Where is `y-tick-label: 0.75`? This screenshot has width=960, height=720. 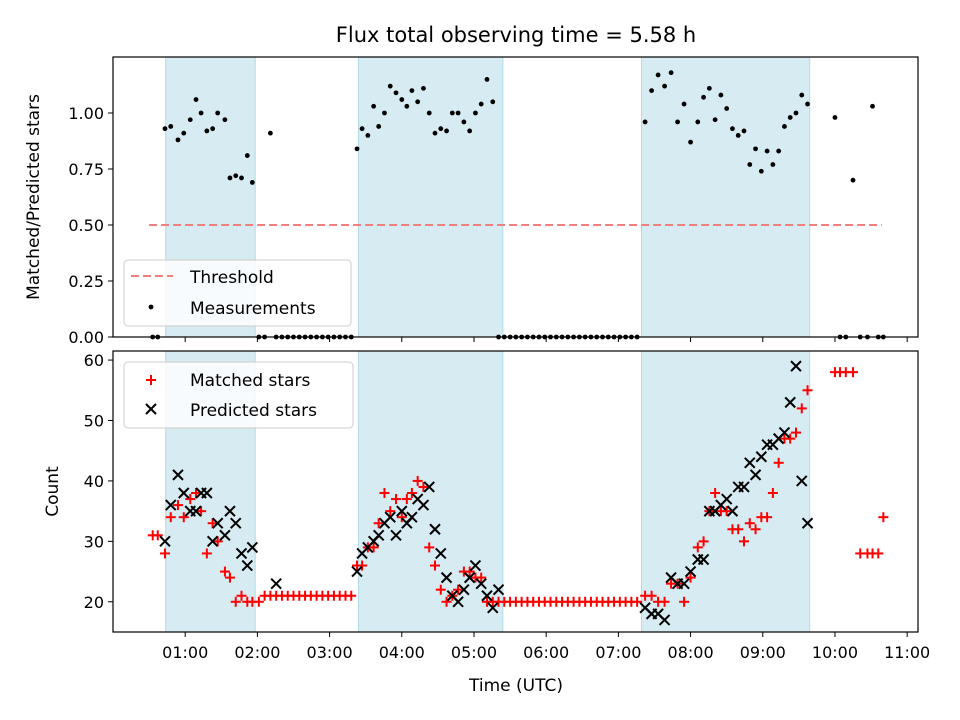 y-tick-label: 0.75 is located at coordinates (86, 169).